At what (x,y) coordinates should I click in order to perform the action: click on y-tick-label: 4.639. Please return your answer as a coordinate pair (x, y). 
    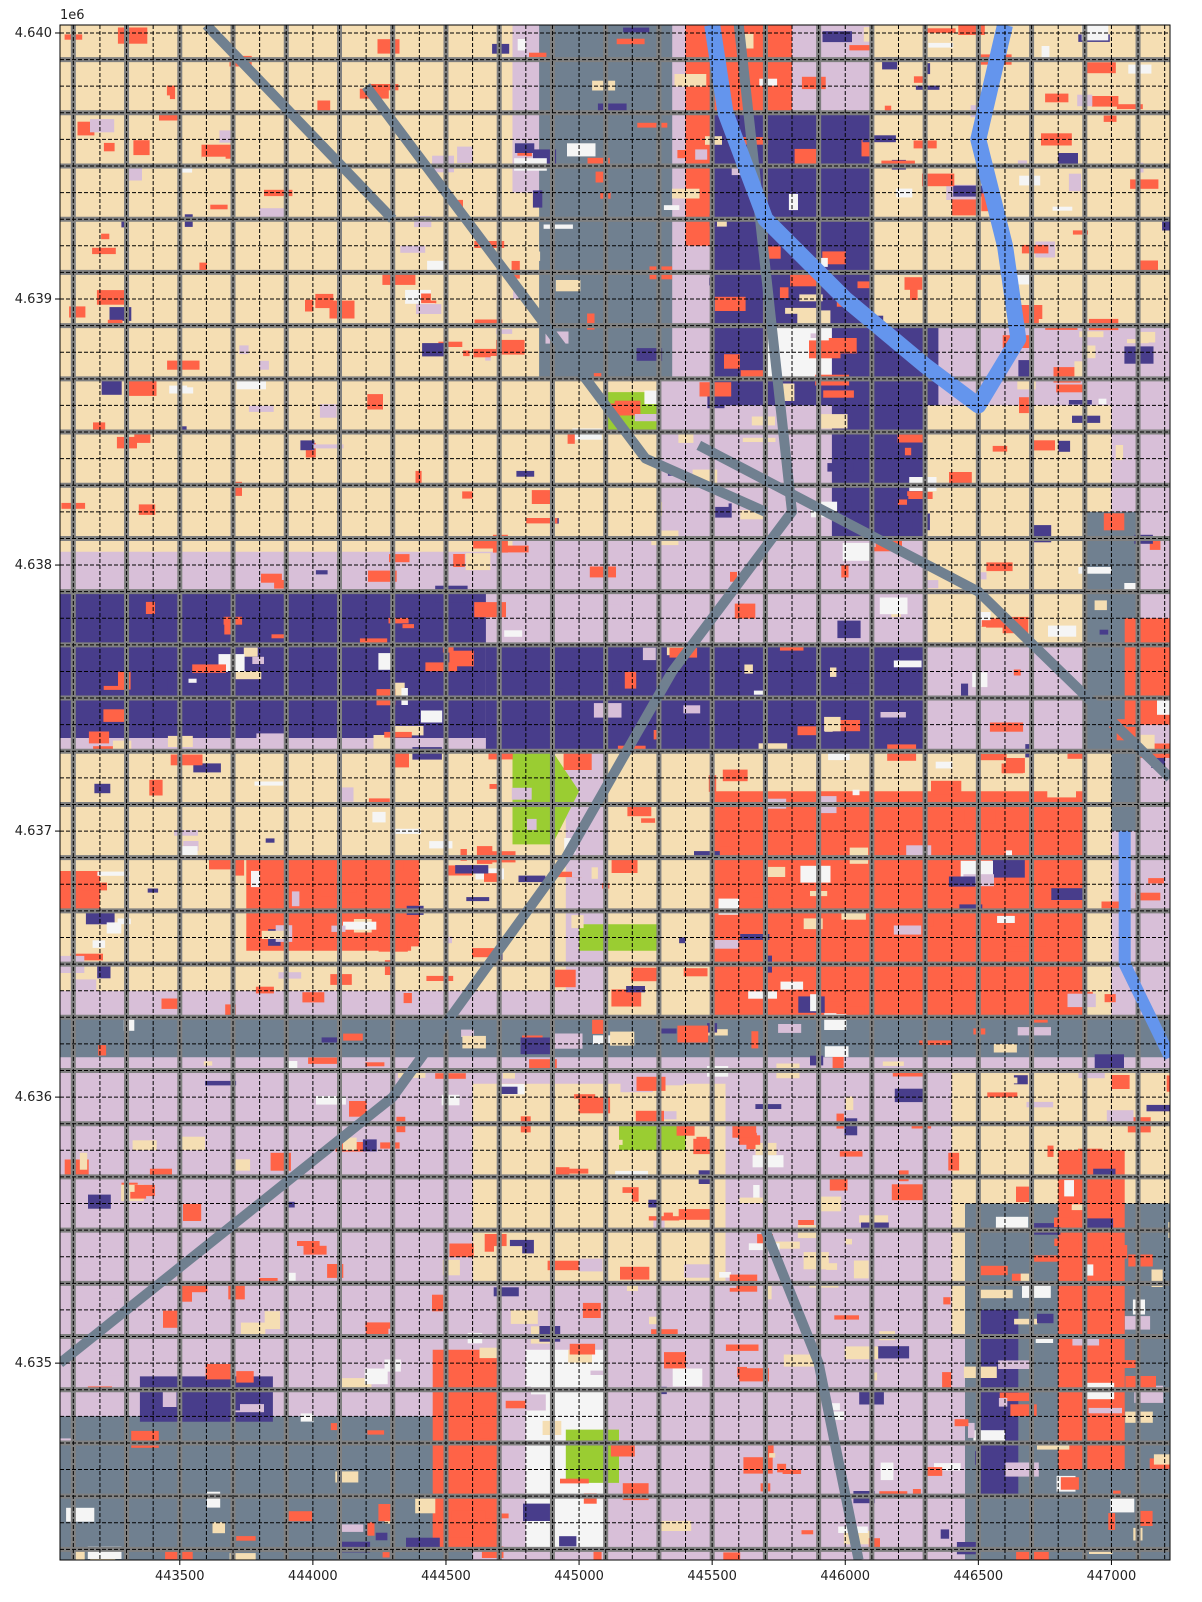
    Looking at the image, I should click on (33, 299).